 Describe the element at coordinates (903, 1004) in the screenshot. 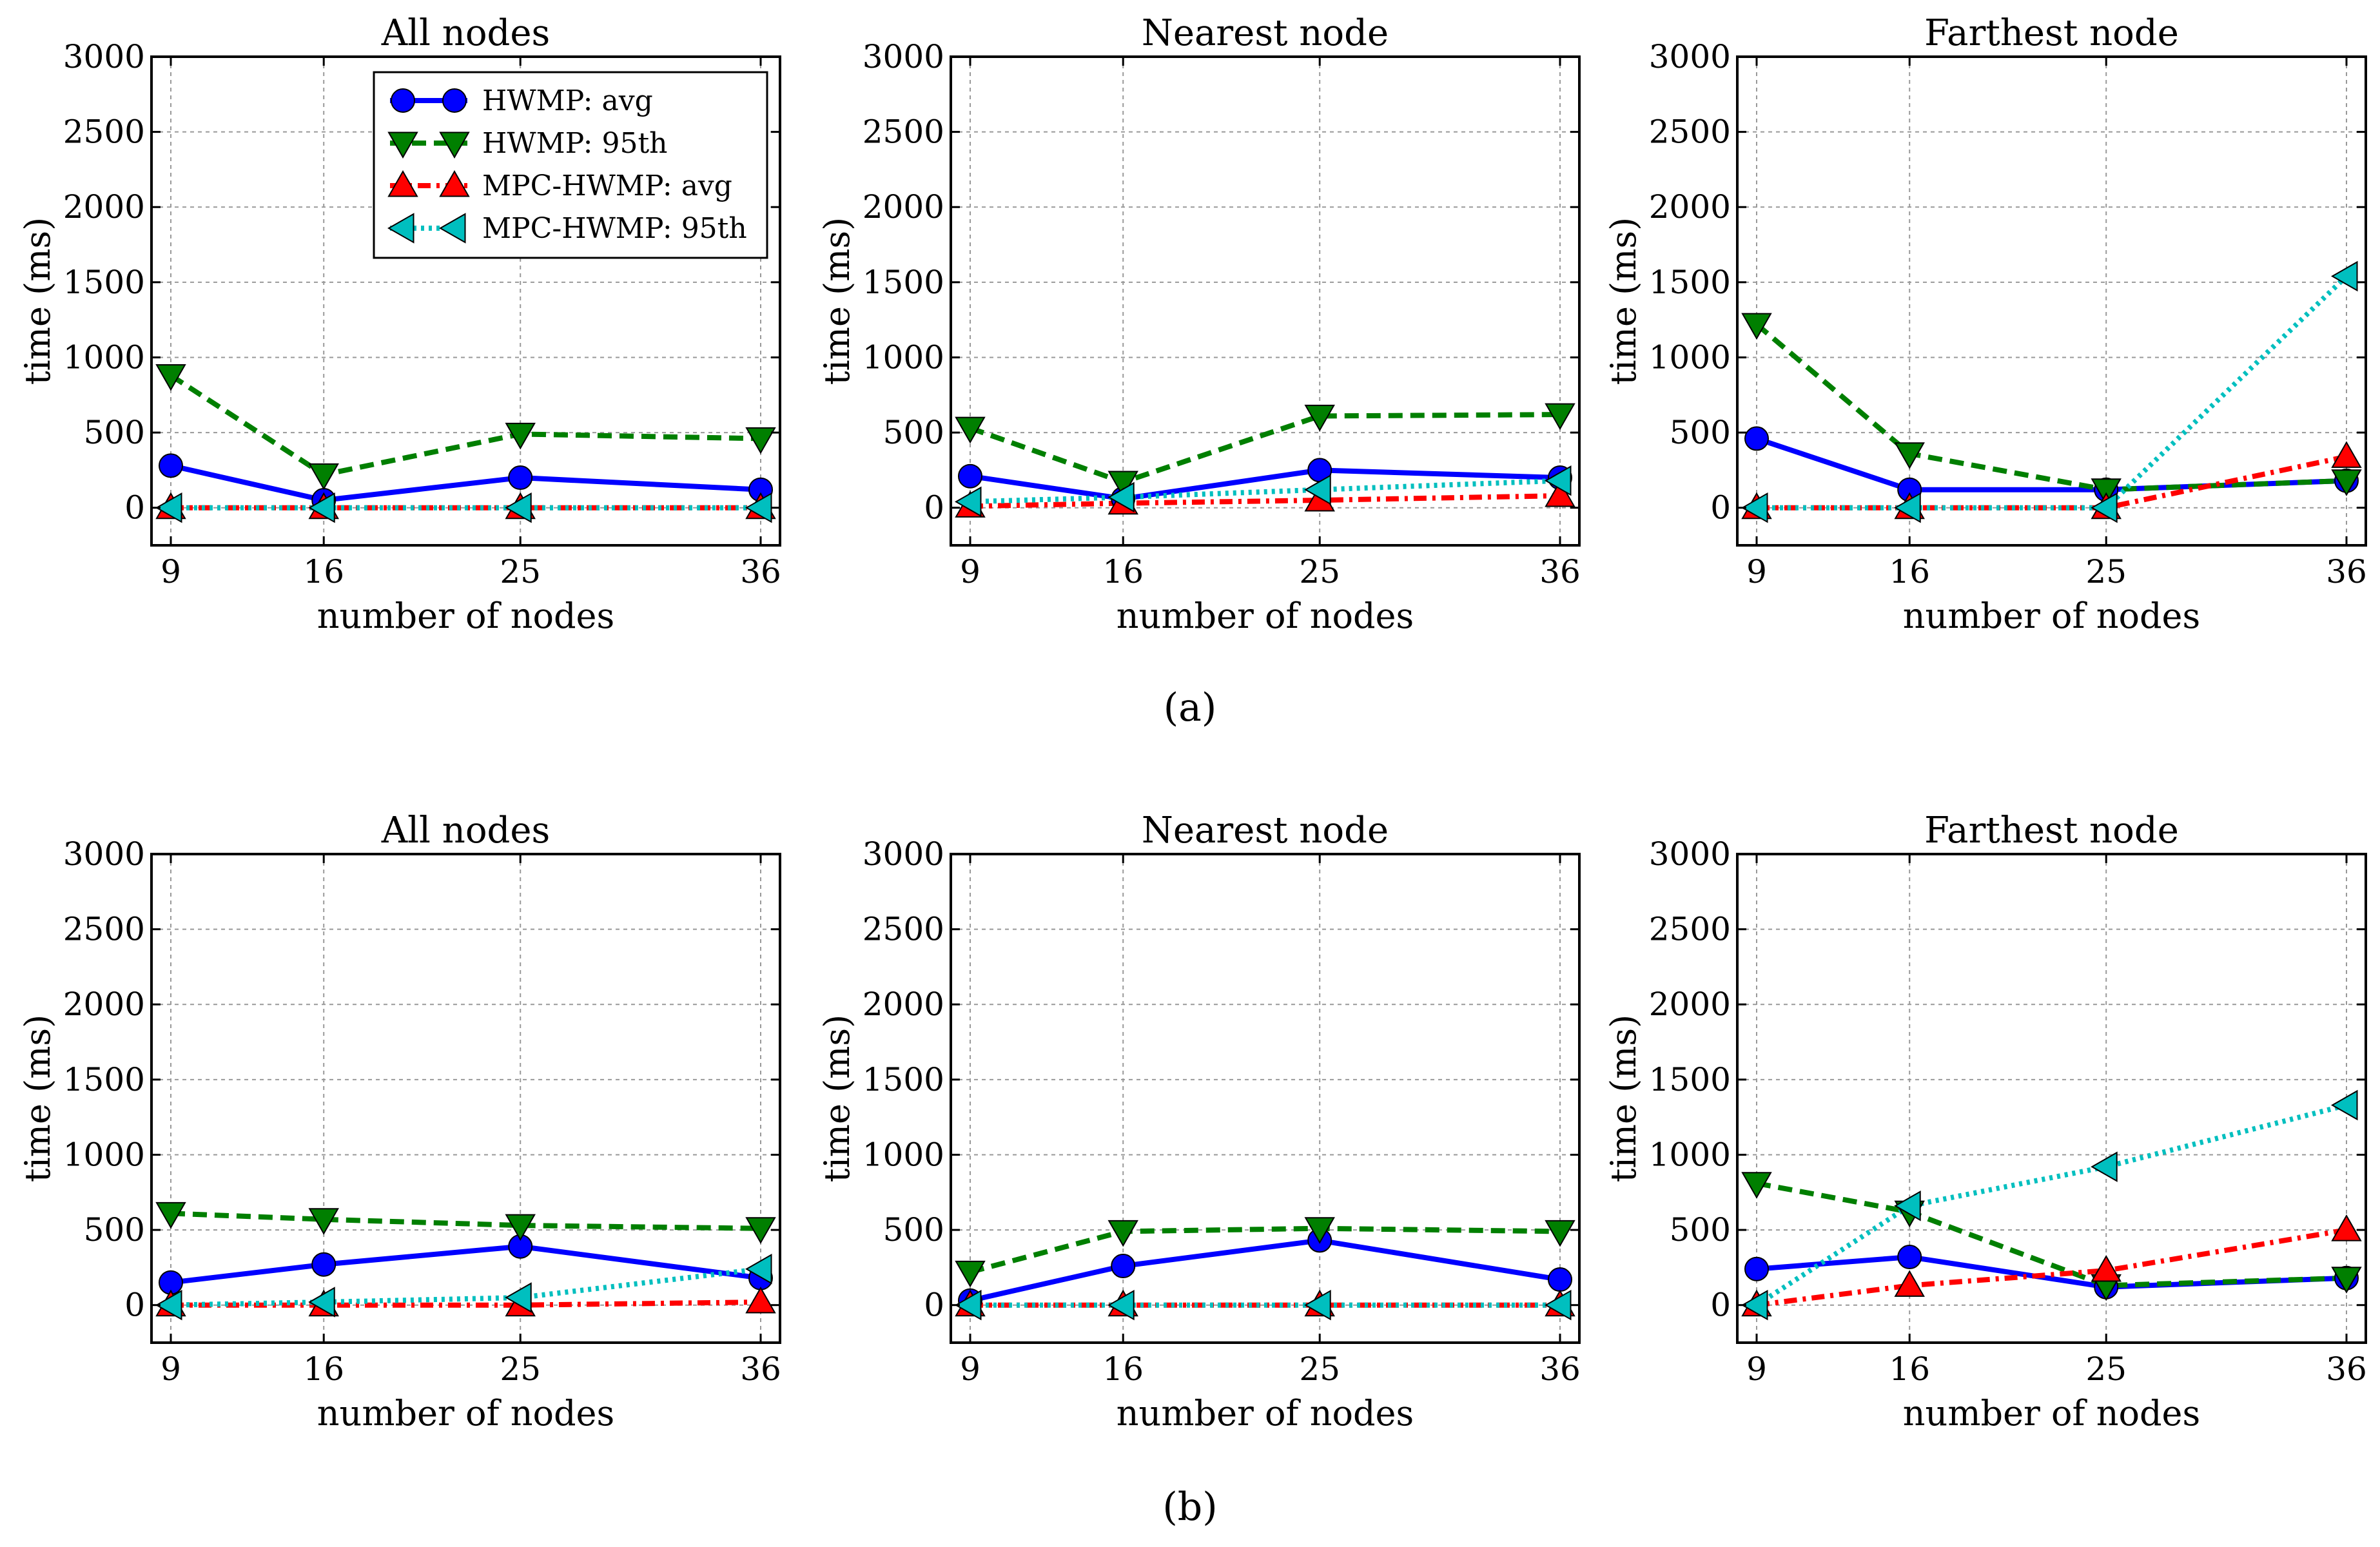

I see `ytick-label-b-1-4: 2000` at that location.